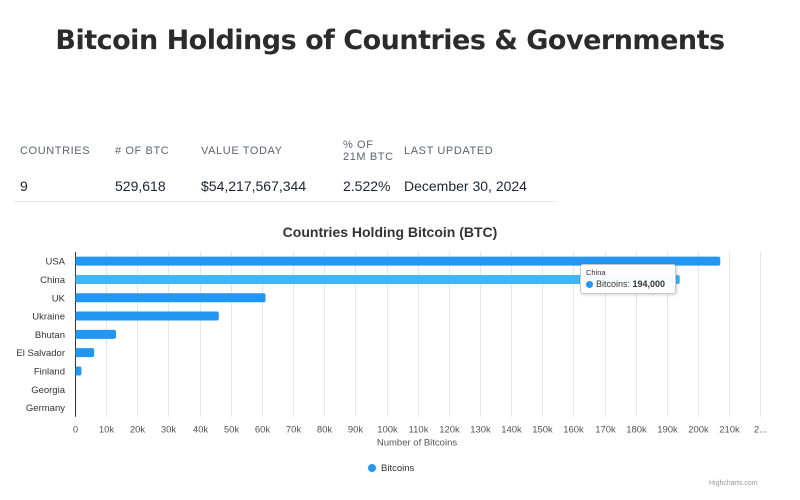 This screenshot has height=500, width=800. Describe the element at coordinates (242, 151) in the screenshot. I see `stat-header: VALUE TODAY` at that location.